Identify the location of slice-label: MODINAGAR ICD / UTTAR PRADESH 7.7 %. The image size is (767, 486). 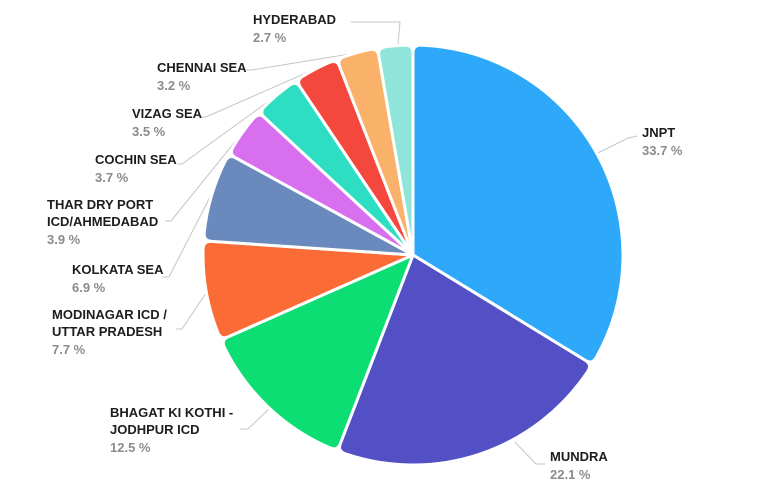
(109, 332).